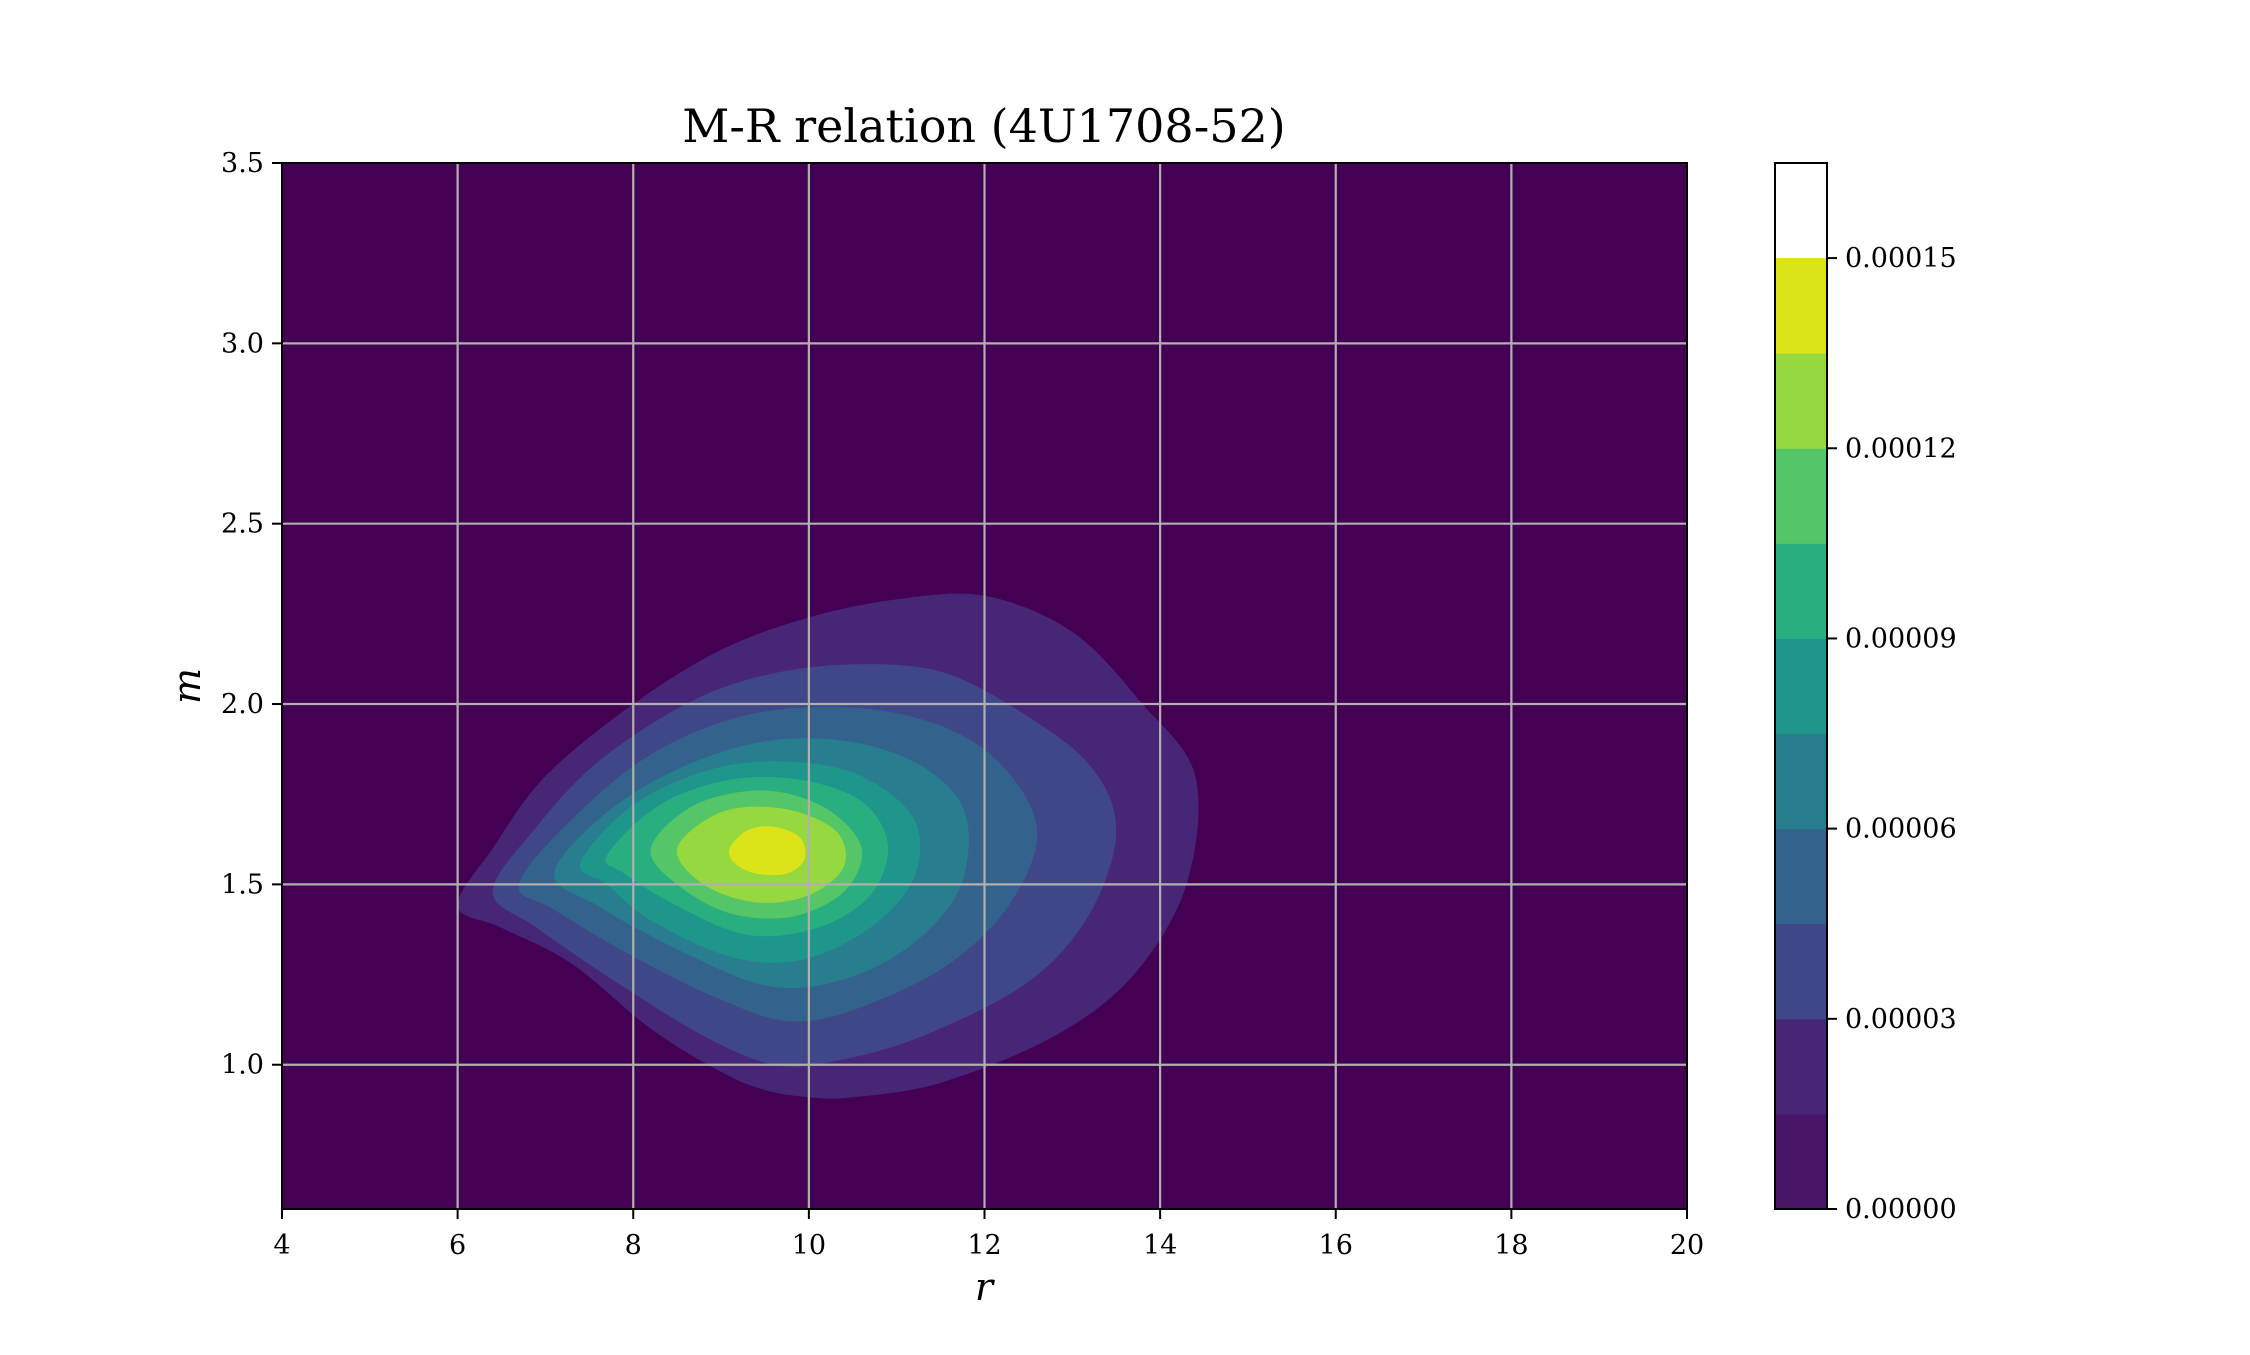  I want to click on y-tick-label: 3.5, so click(242, 163).